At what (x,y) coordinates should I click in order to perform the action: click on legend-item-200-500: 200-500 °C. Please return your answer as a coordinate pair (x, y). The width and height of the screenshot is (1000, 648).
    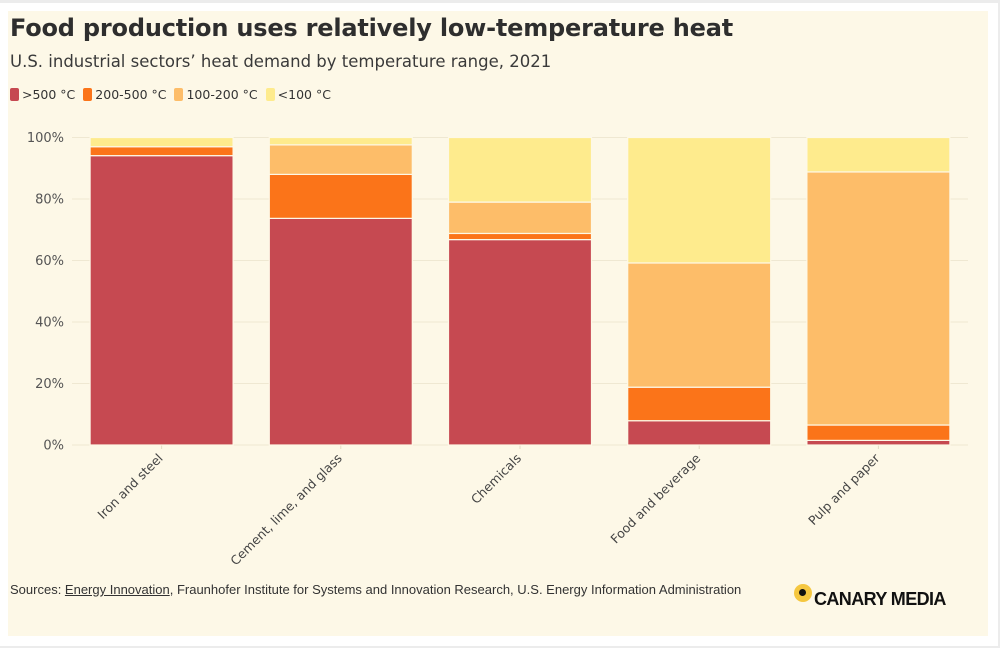
    Looking at the image, I should click on (124, 94).